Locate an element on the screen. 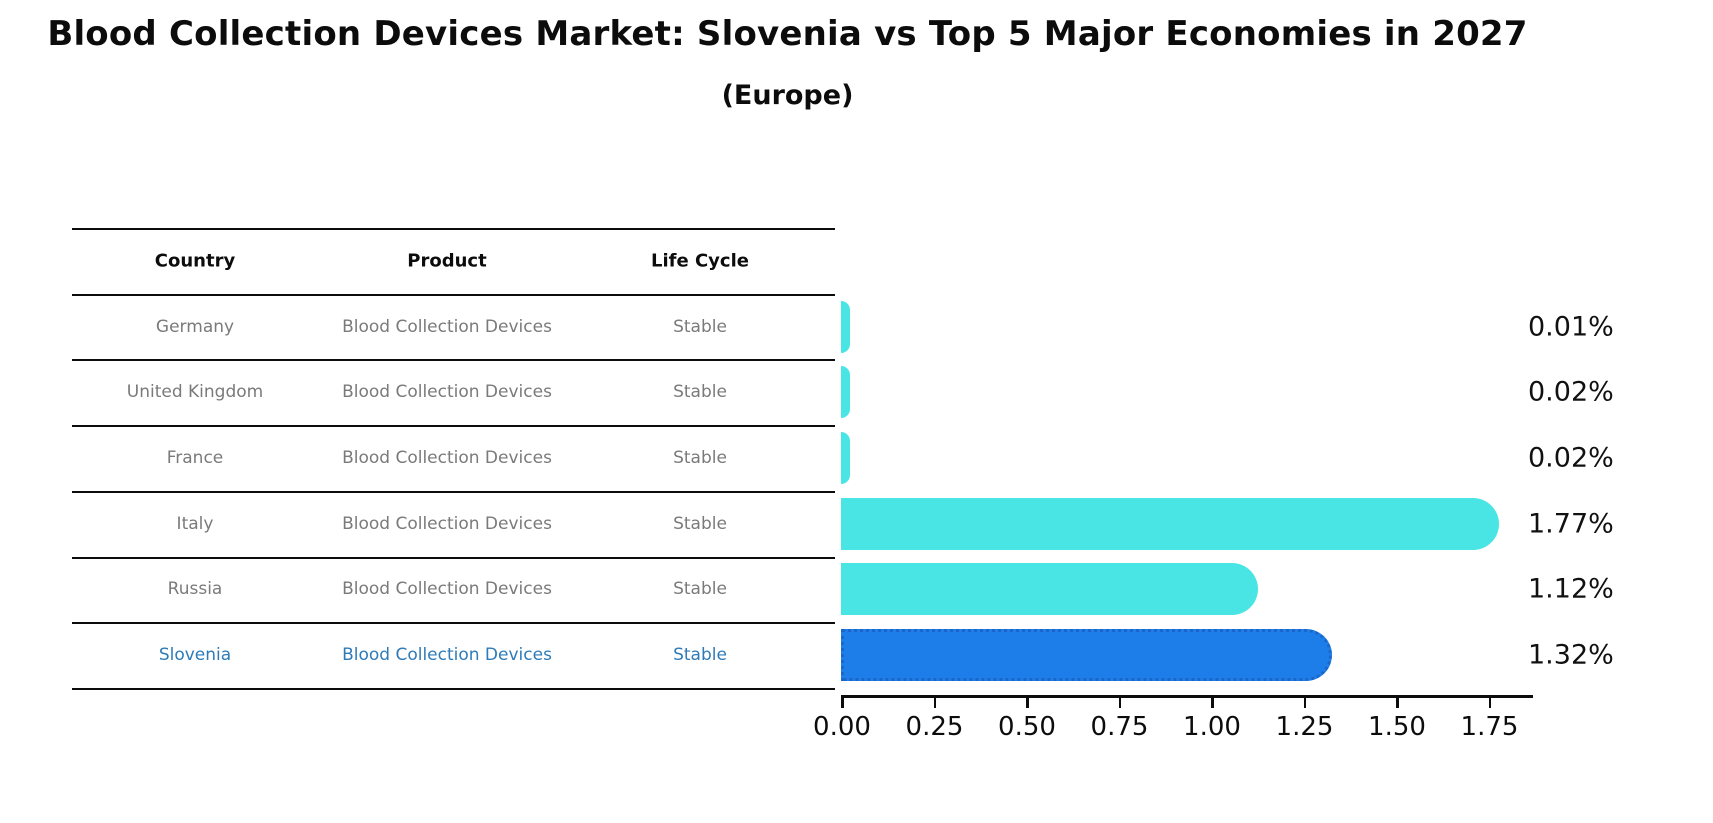 This screenshot has height=823, width=1713. table-cell-country: Slovenia is located at coordinates (195, 655).